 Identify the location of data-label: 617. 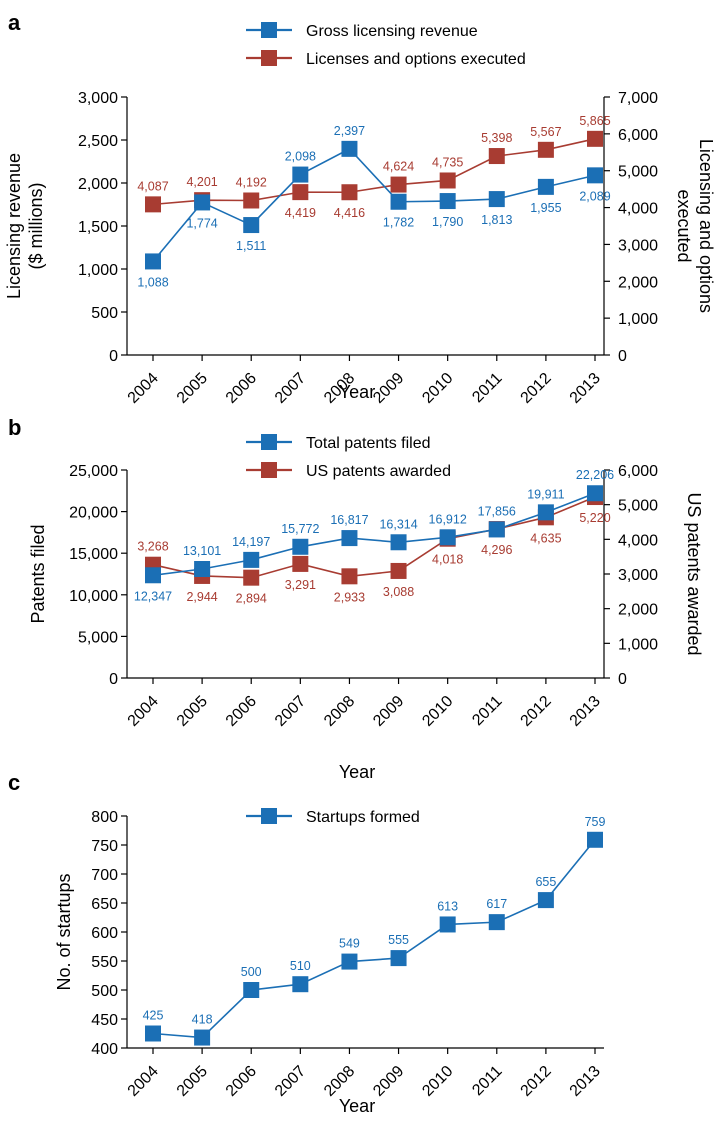
(496, 904).